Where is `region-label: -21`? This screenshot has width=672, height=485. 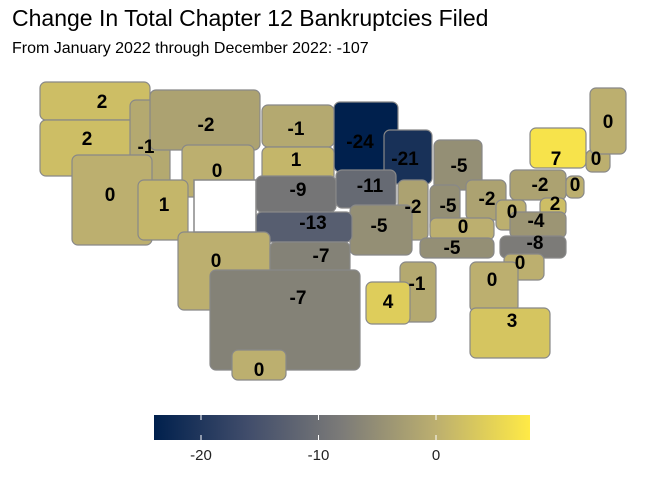
region-label: -21 is located at coordinates (405, 159).